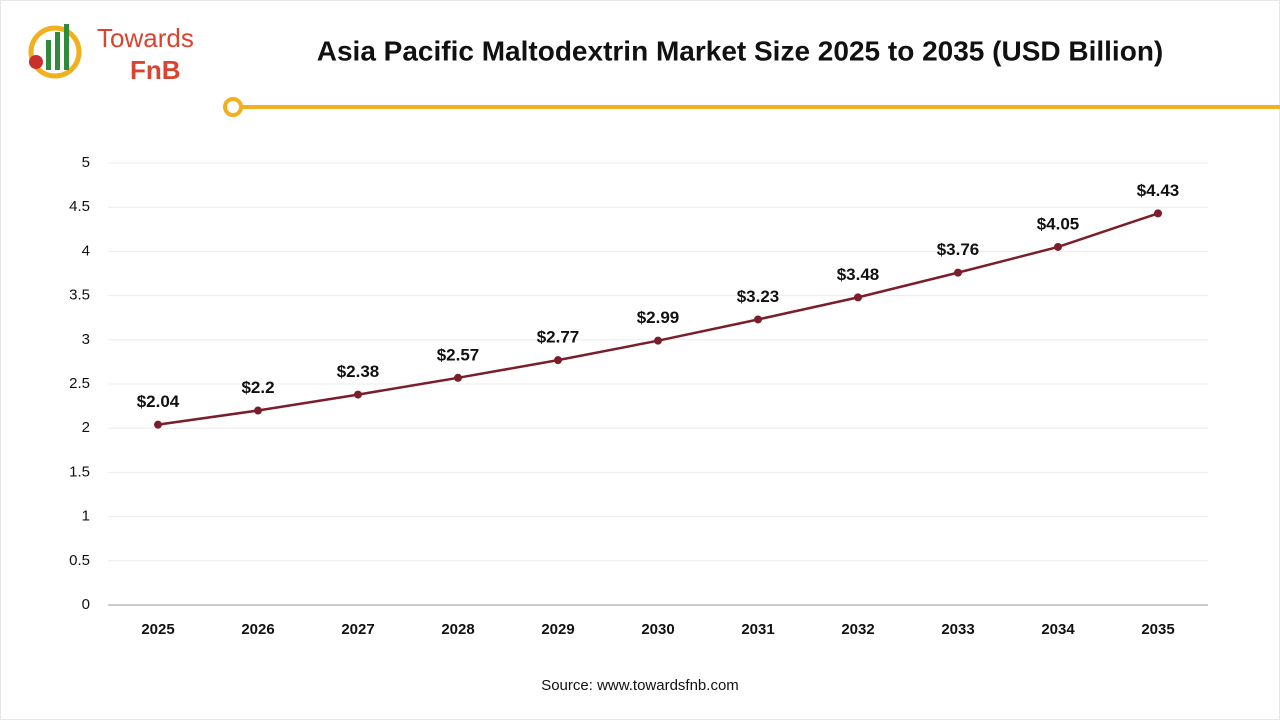  Describe the element at coordinates (86, 162) in the screenshot. I see `y-tick-label: 5` at that location.